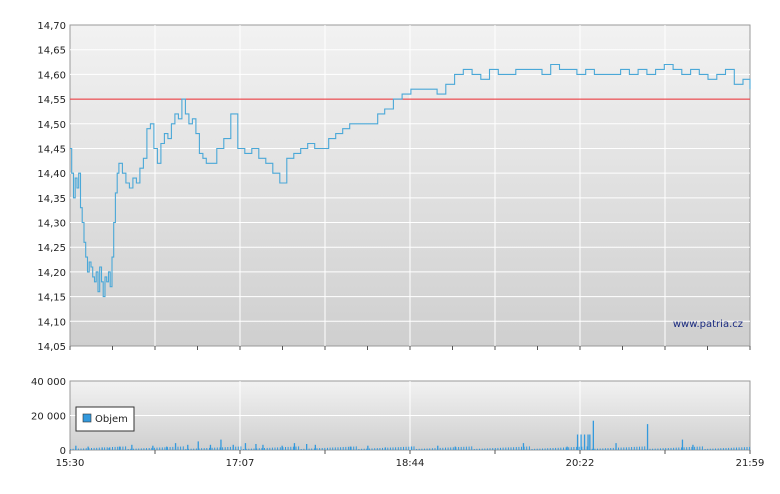 This screenshot has width=780, height=494. What do you see at coordinates (111, 419) in the screenshot?
I see `volume-legend-label: Objem` at bounding box center [111, 419].